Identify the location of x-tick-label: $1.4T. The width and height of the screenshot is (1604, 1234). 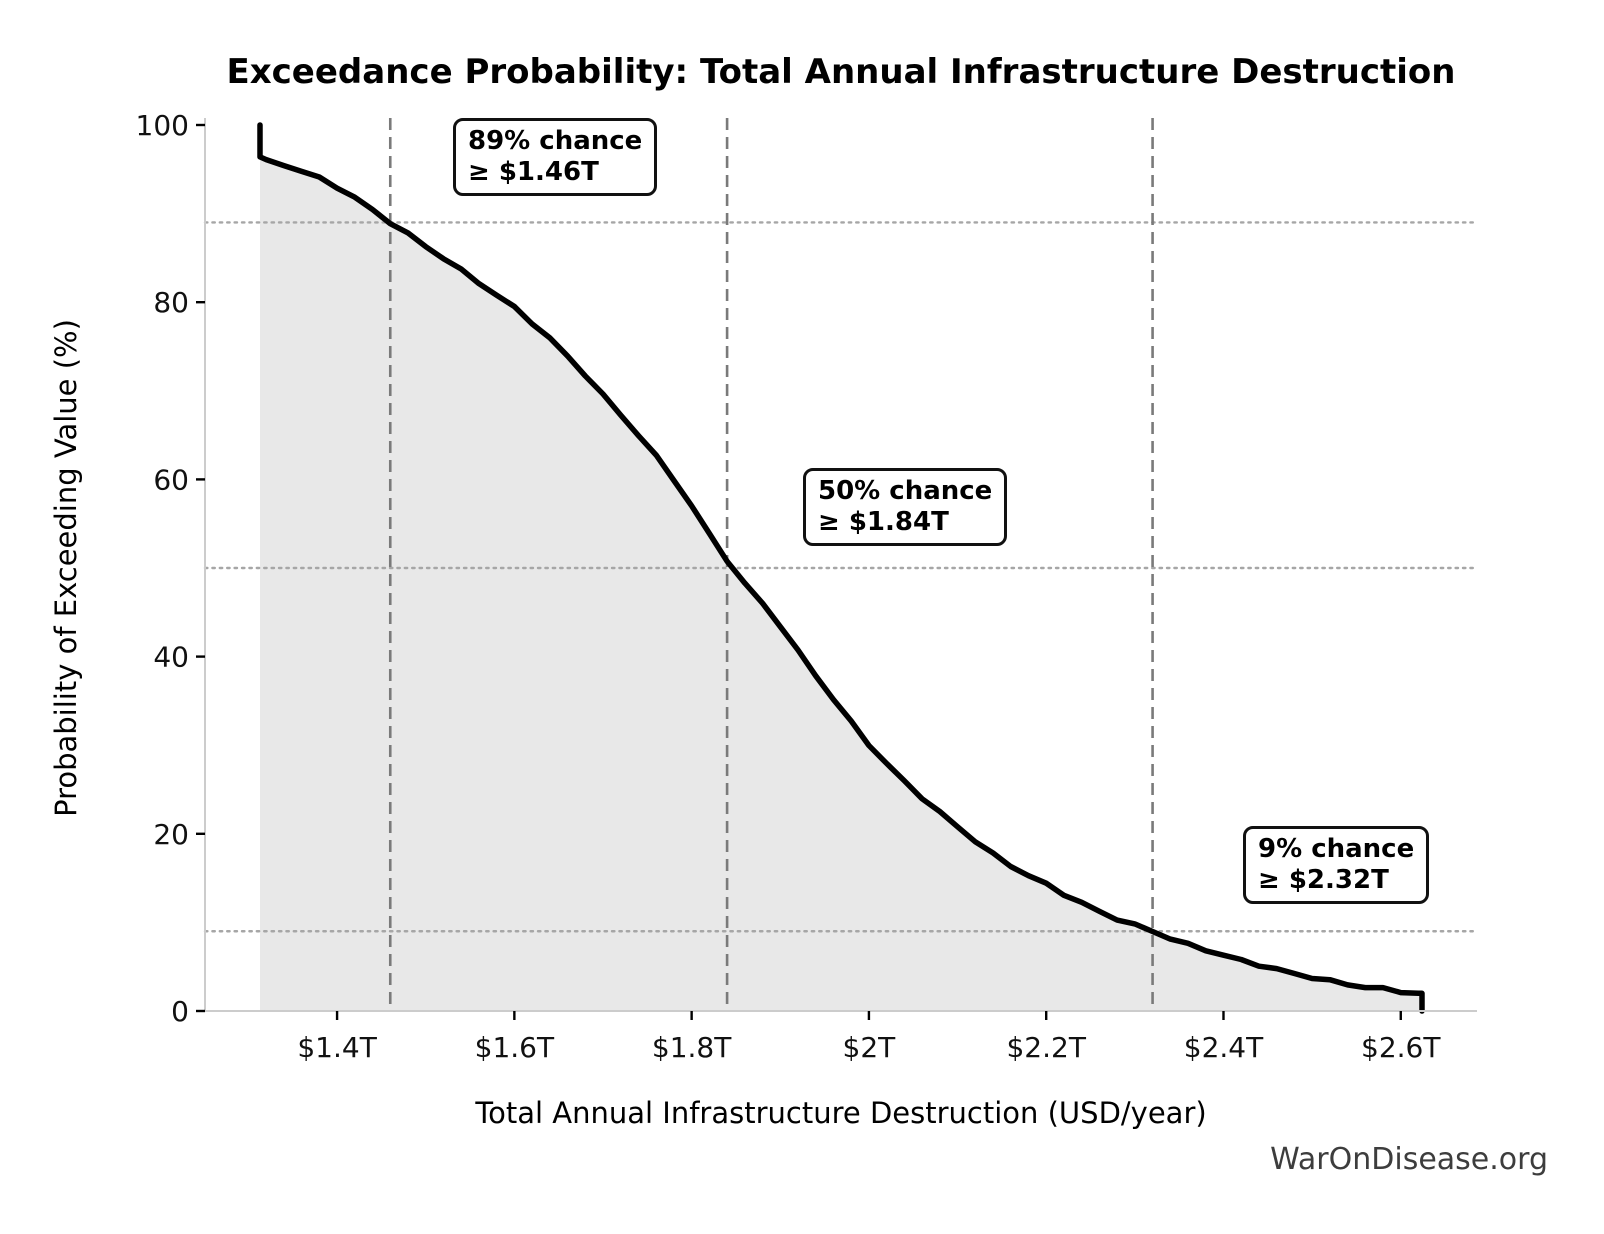
(337, 1047).